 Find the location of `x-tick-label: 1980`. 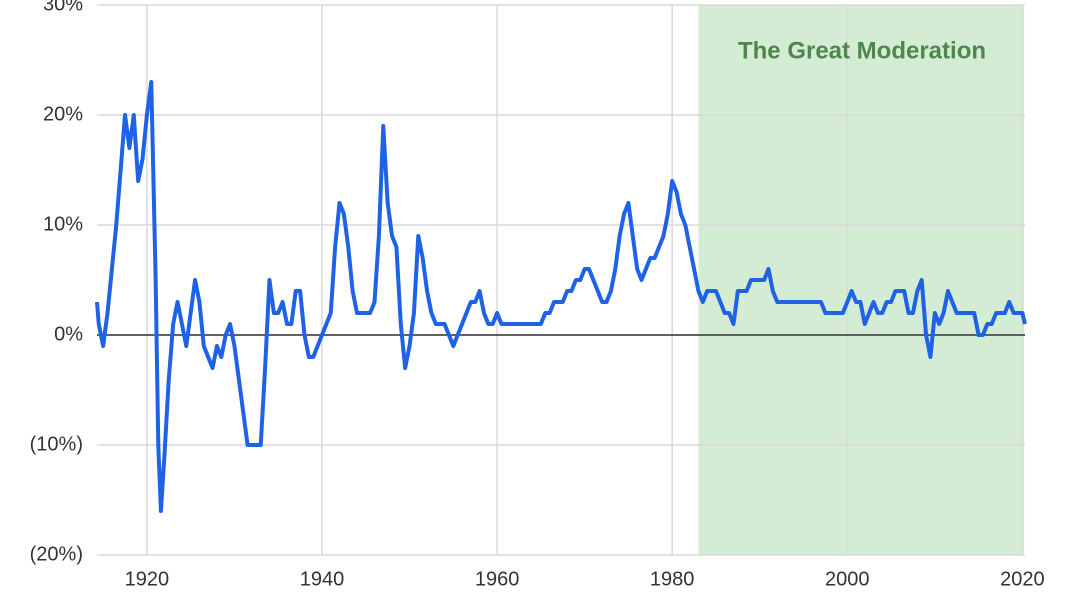

x-tick-label: 1980 is located at coordinates (672, 579).